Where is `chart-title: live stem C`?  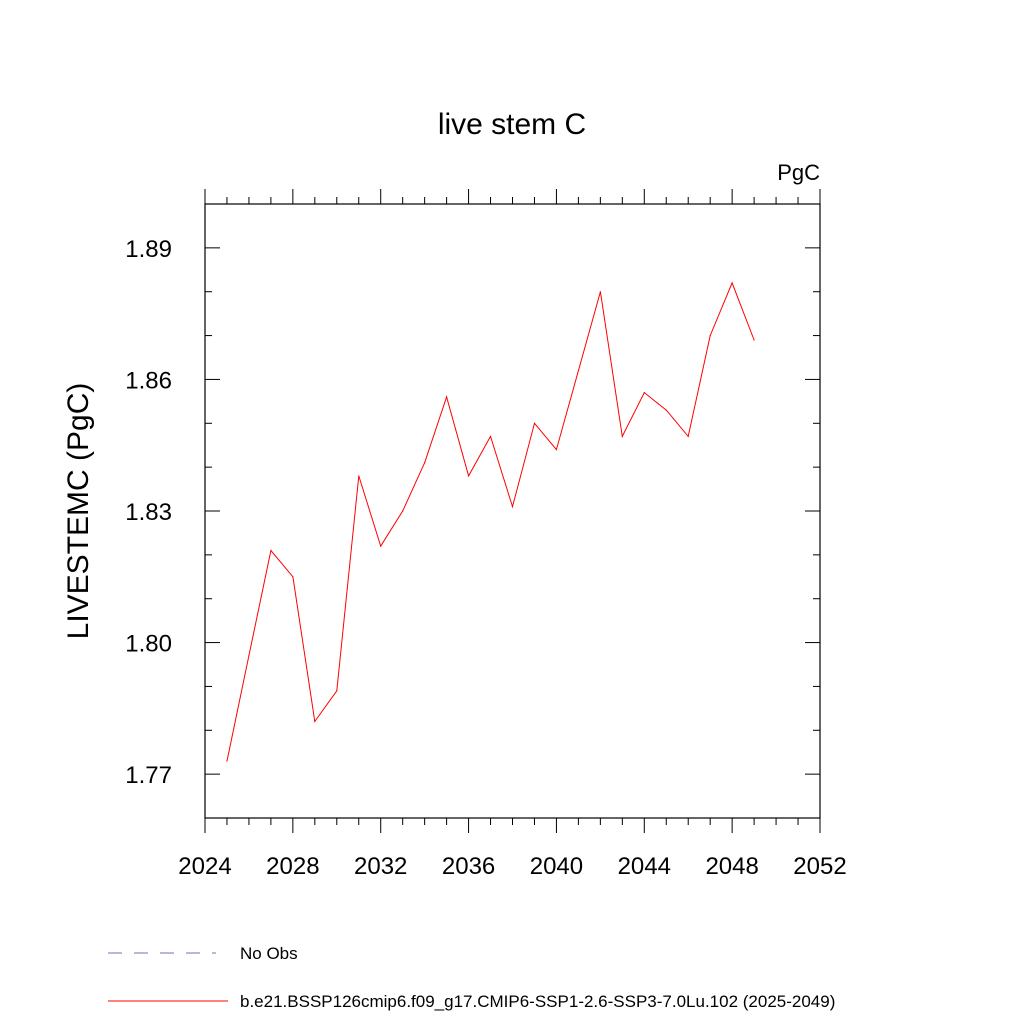
chart-title: live stem C is located at coordinates (512, 124).